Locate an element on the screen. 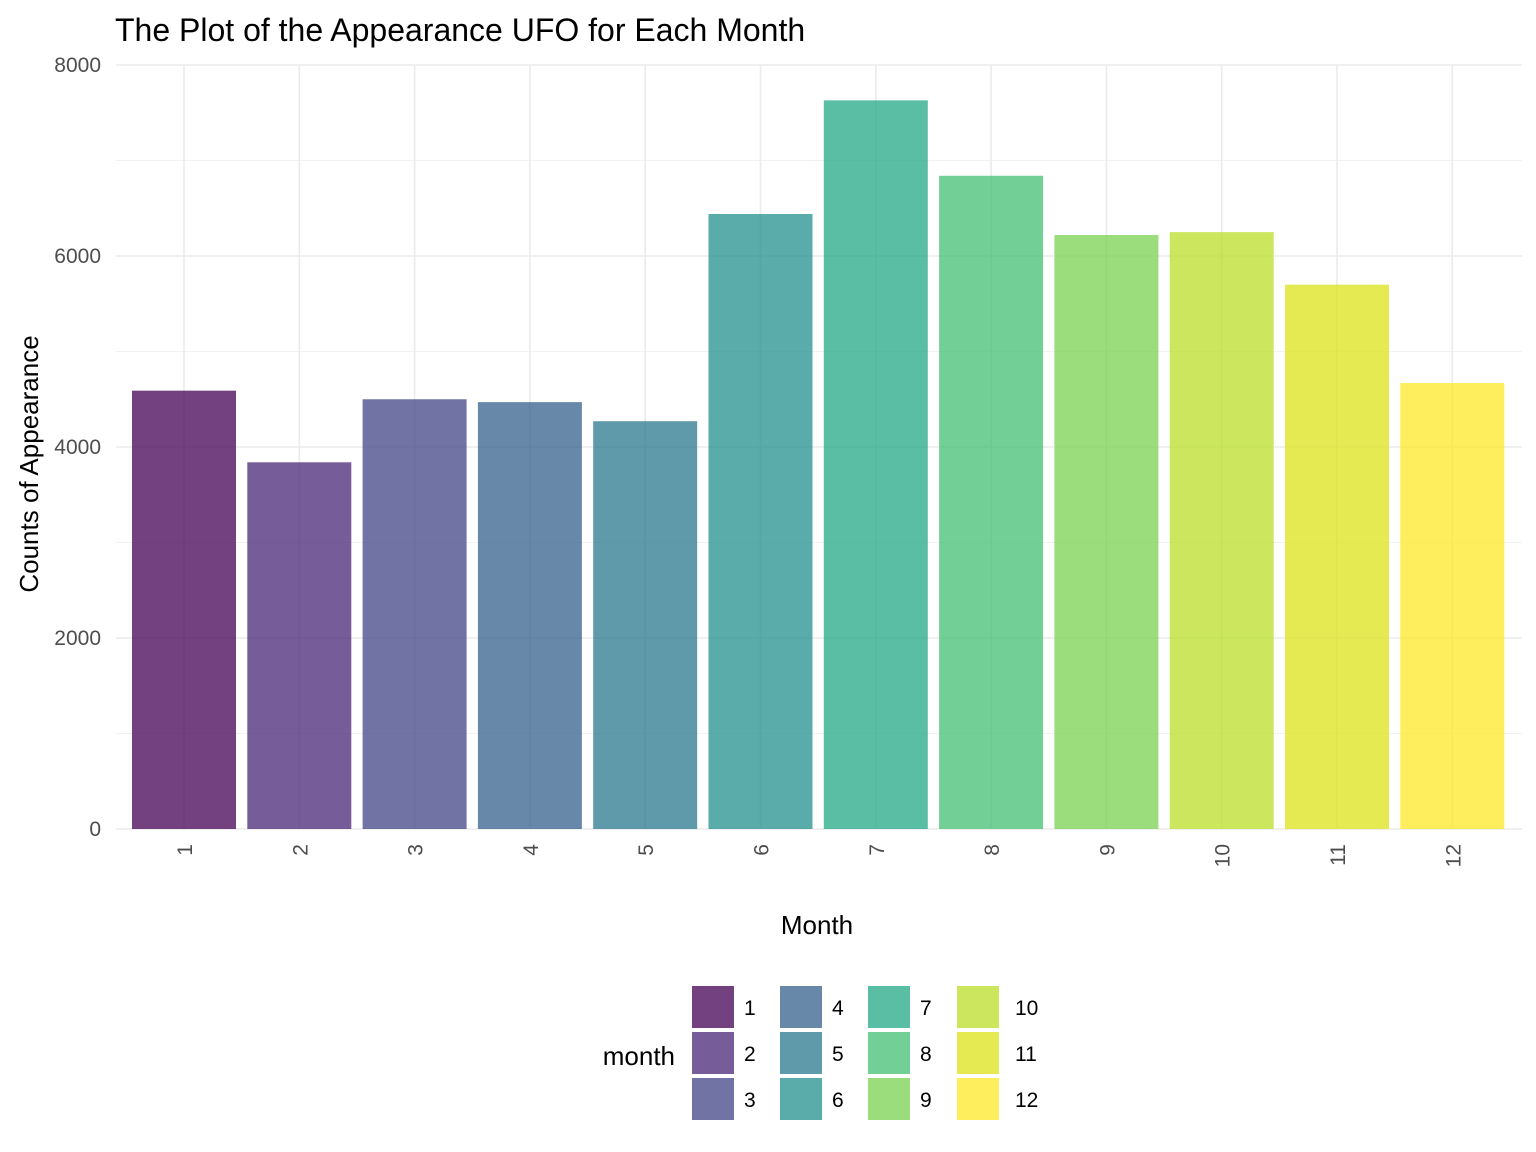 The width and height of the screenshot is (1536, 1152). x-axis-ticks: 1 2 3 4 5 6 7 8 9 10 11 12 is located at coordinates (819, 856).